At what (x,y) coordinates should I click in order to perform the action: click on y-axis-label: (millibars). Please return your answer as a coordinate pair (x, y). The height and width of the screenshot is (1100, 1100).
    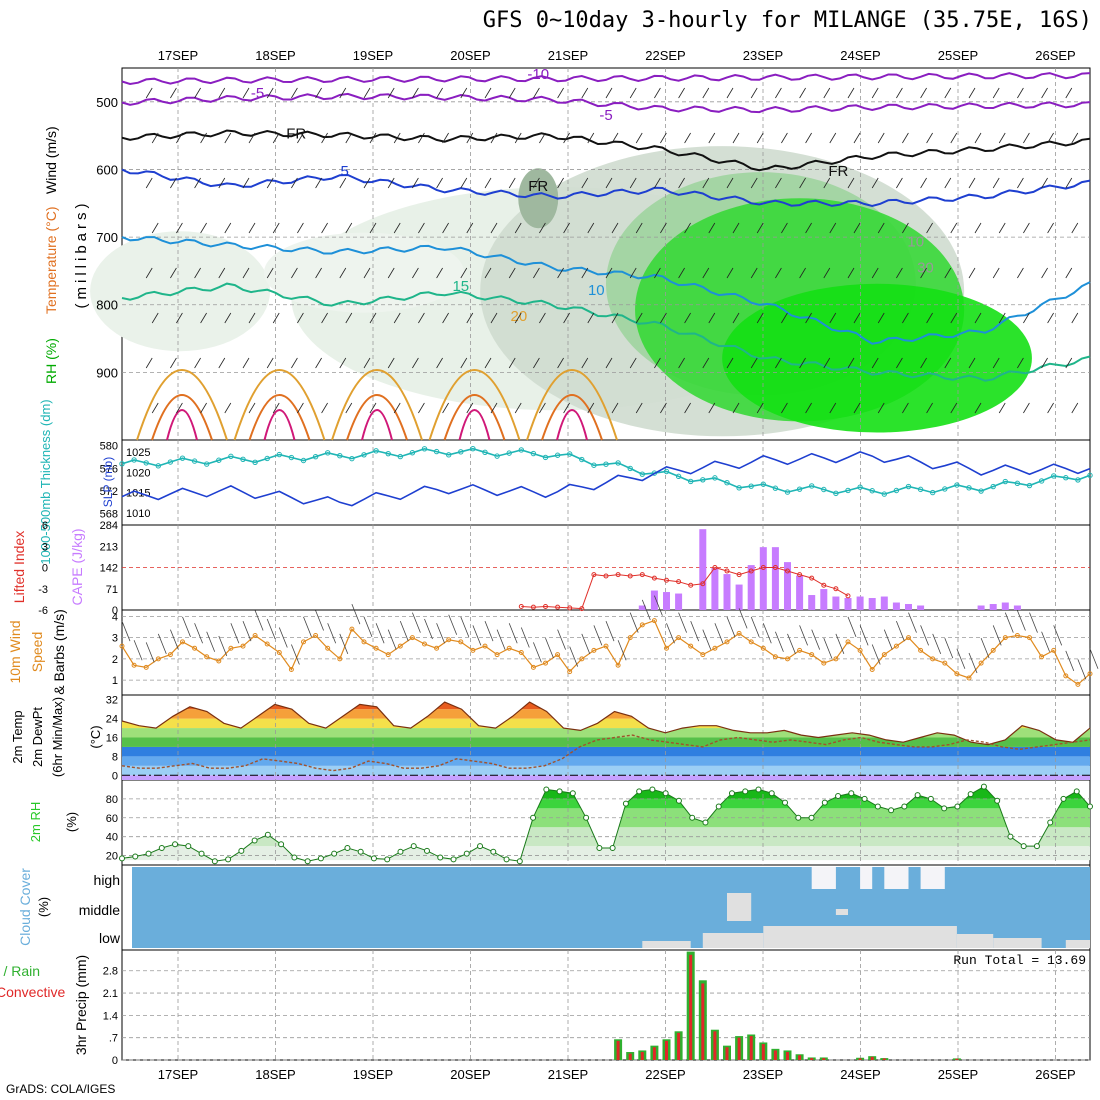
    Looking at the image, I should click on (81, 254).